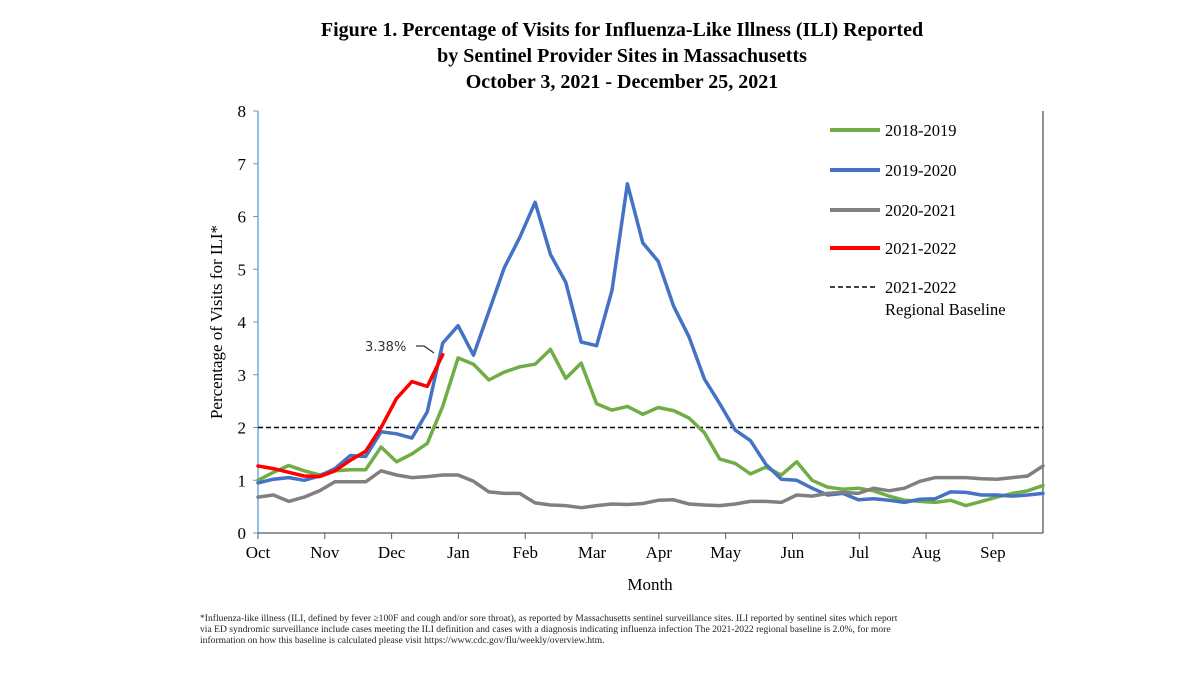 The width and height of the screenshot is (1200, 675). What do you see at coordinates (242, 533) in the screenshot?
I see `y-tick-label: 0` at bounding box center [242, 533].